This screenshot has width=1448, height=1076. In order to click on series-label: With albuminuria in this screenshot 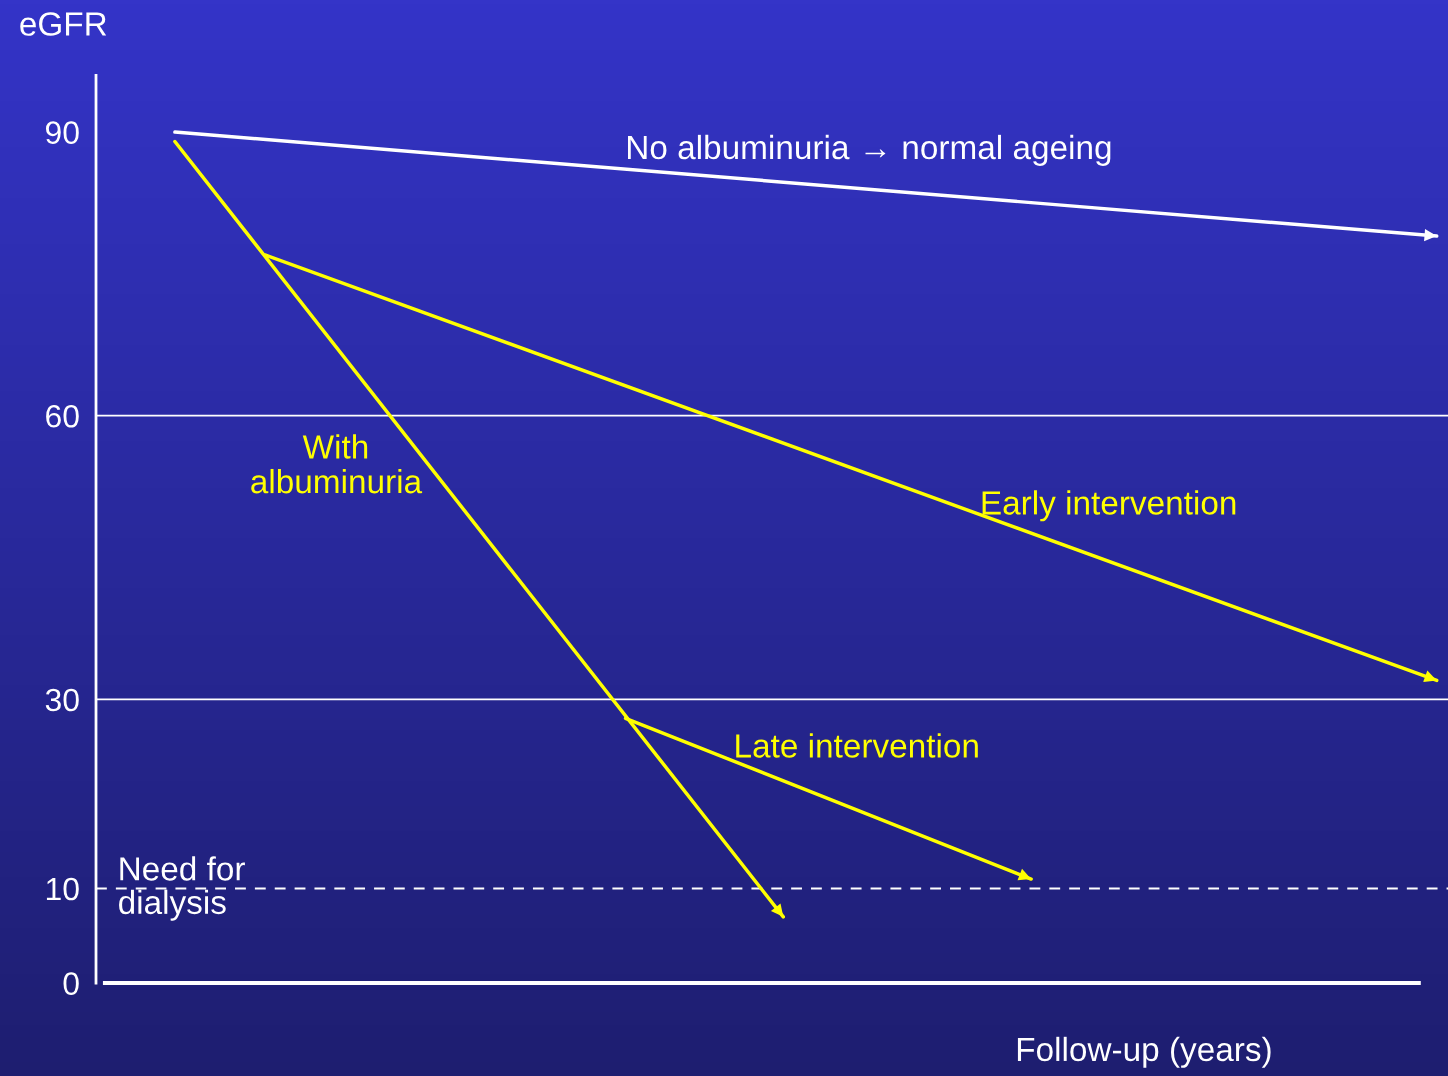, I will do `click(337, 464)`.